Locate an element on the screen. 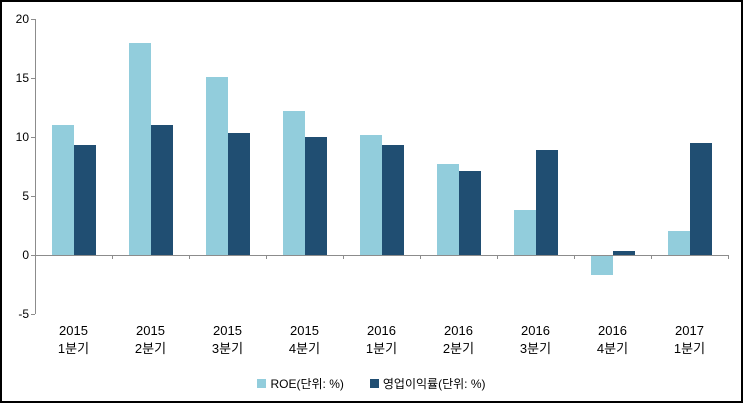 Image resolution: width=743 pixels, height=403 pixels. bar-op-margin-2017-1분기 is located at coordinates (700, 198).